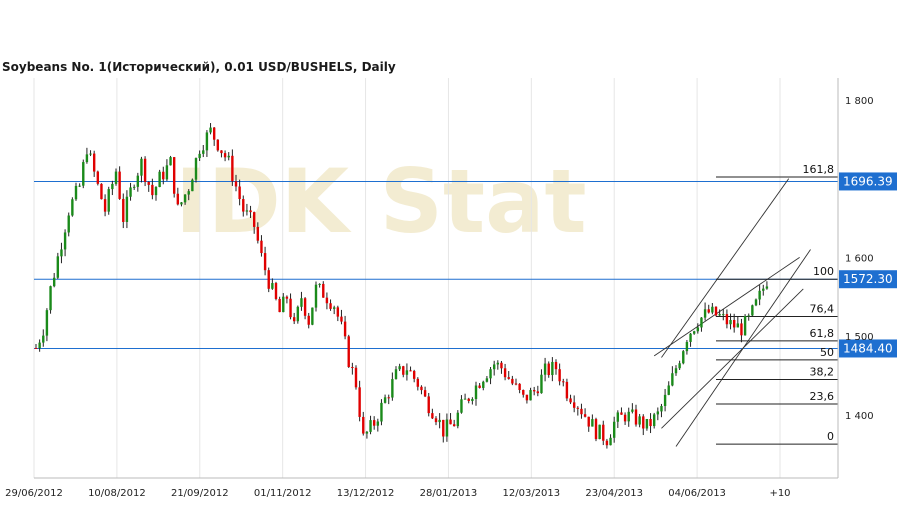 Image resolution: width=909 pixels, height=509 pixels. What do you see at coordinates (859, 258) in the screenshot?
I see `y-tick-label: 1 600` at bounding box center [859, 258].